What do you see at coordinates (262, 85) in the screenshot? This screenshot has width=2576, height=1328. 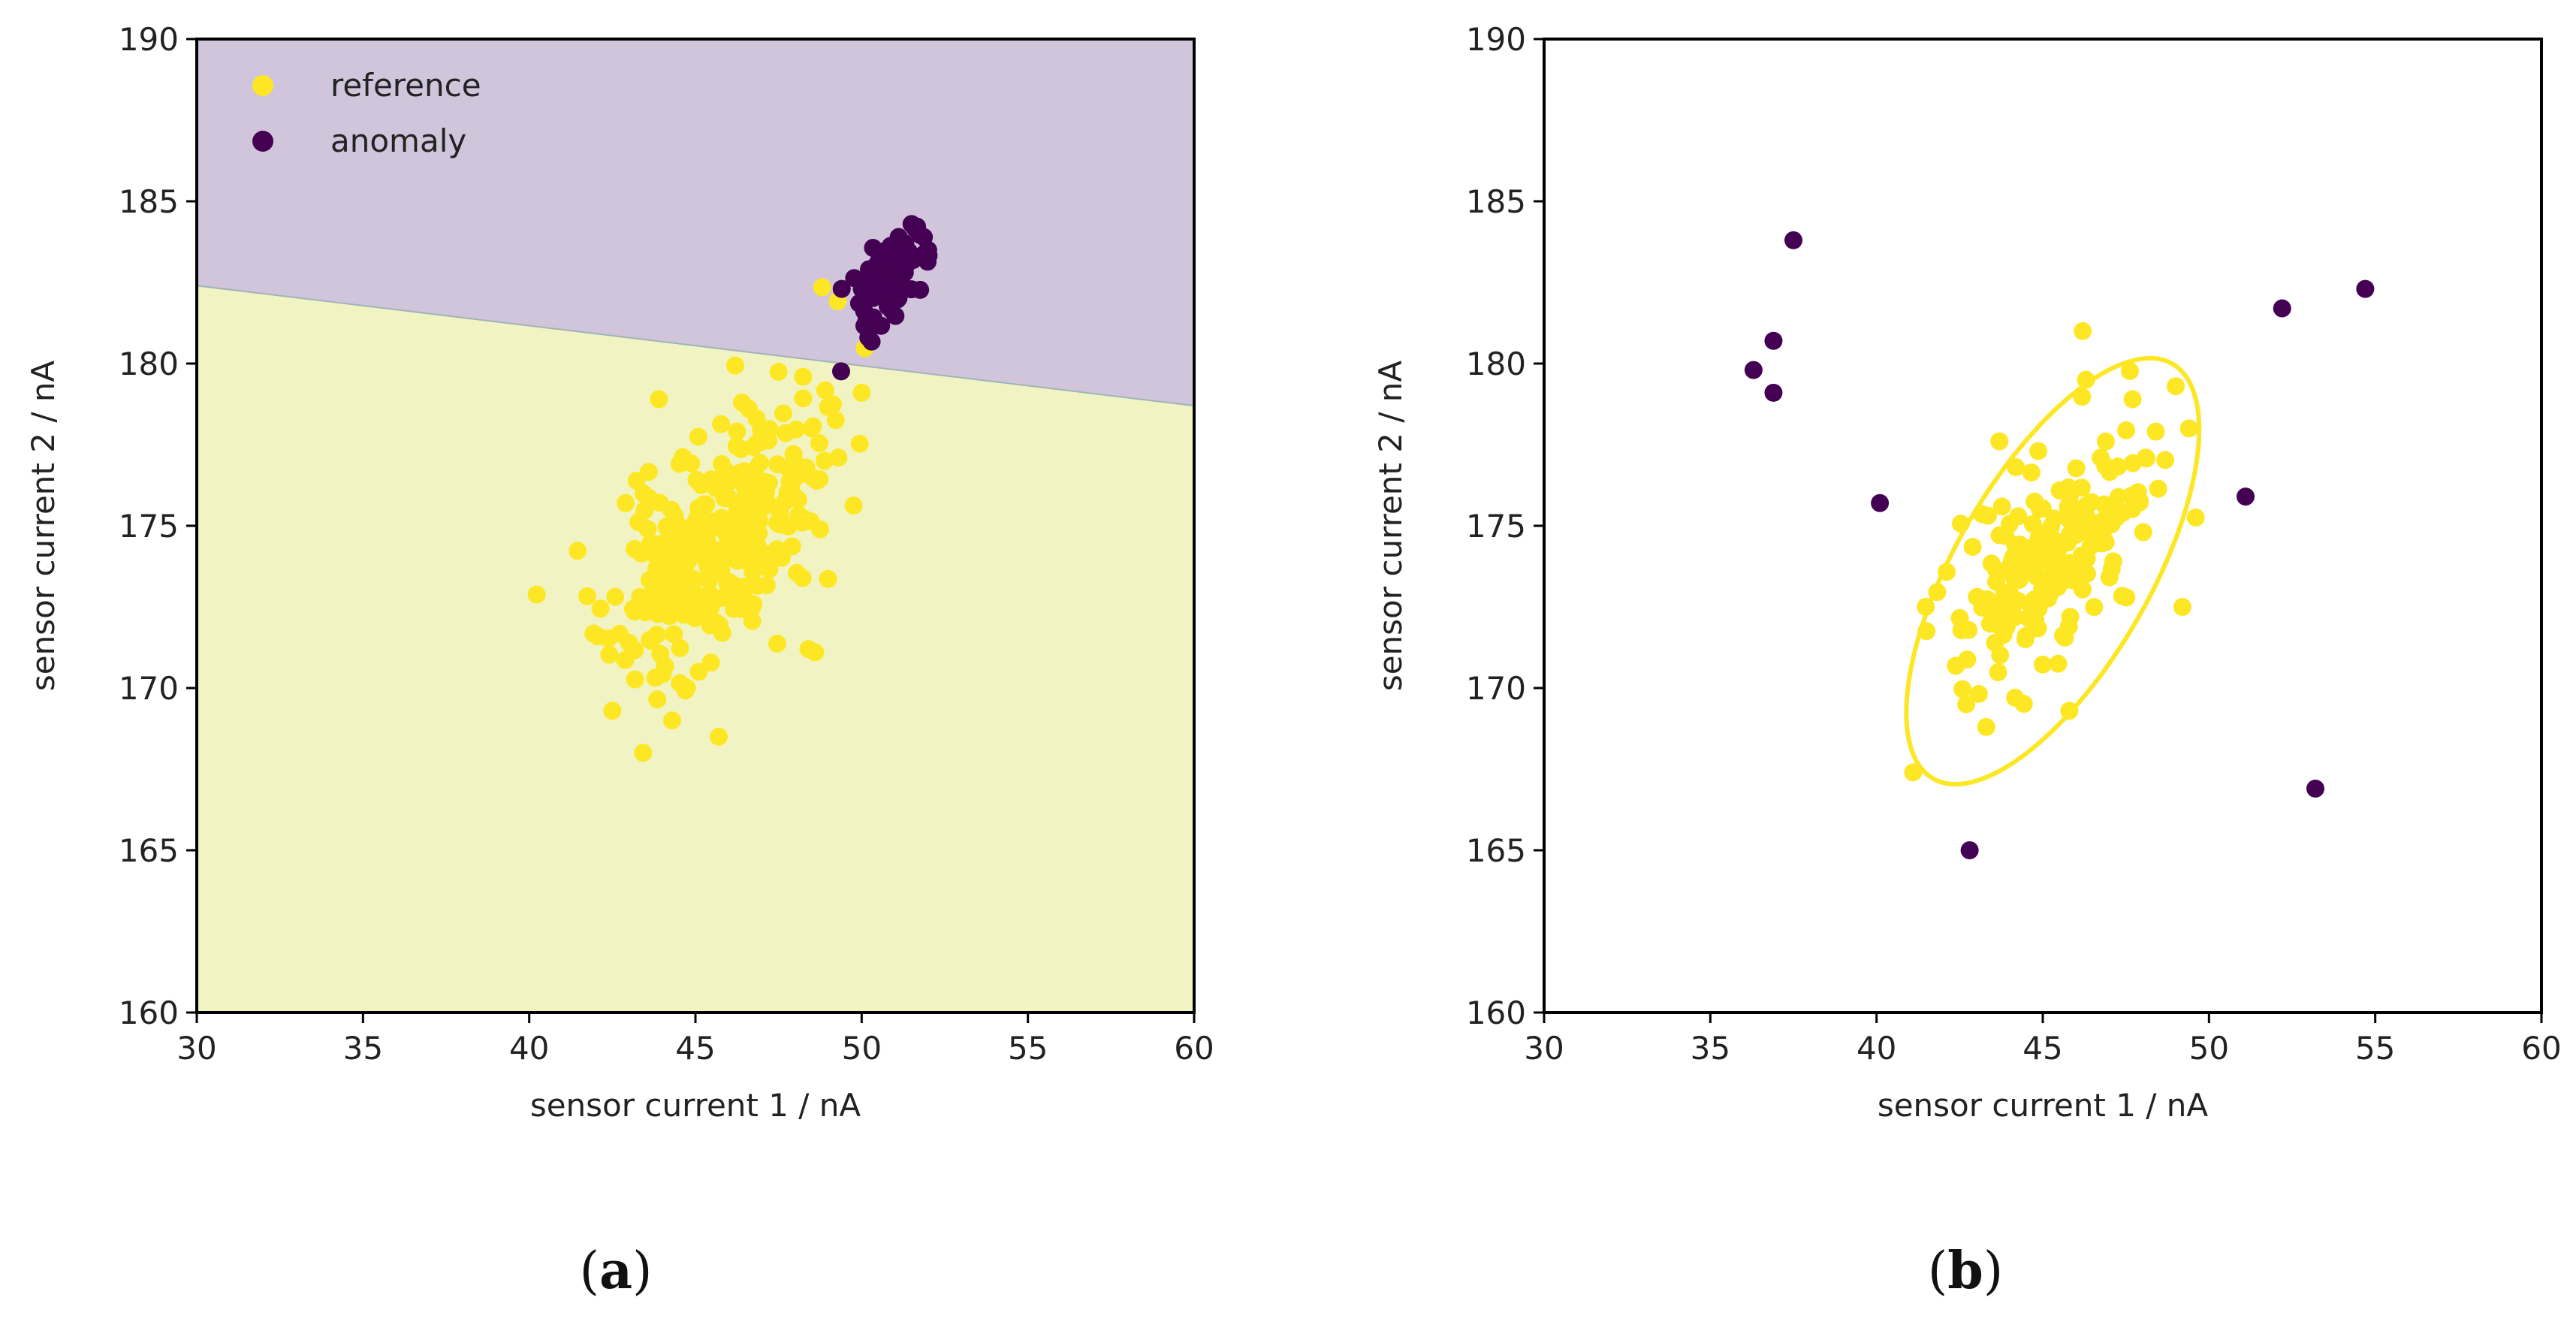 I see `legend-marker-reference` at bounding box center [262, 85].